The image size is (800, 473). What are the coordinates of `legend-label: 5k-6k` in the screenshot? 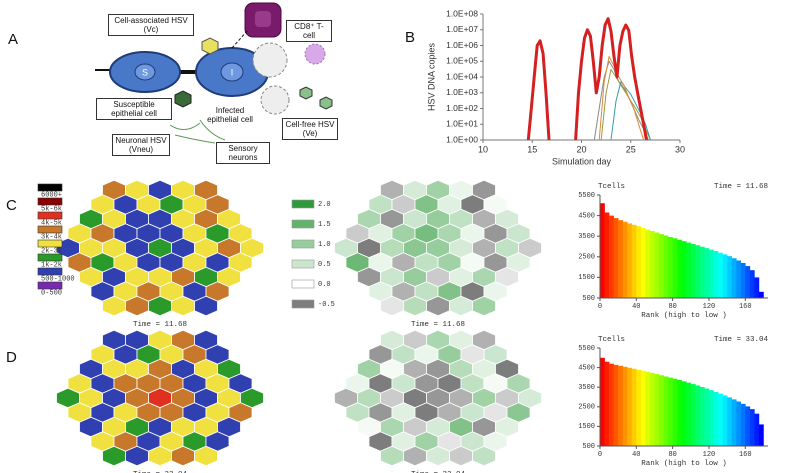 It's located at (51, 209).